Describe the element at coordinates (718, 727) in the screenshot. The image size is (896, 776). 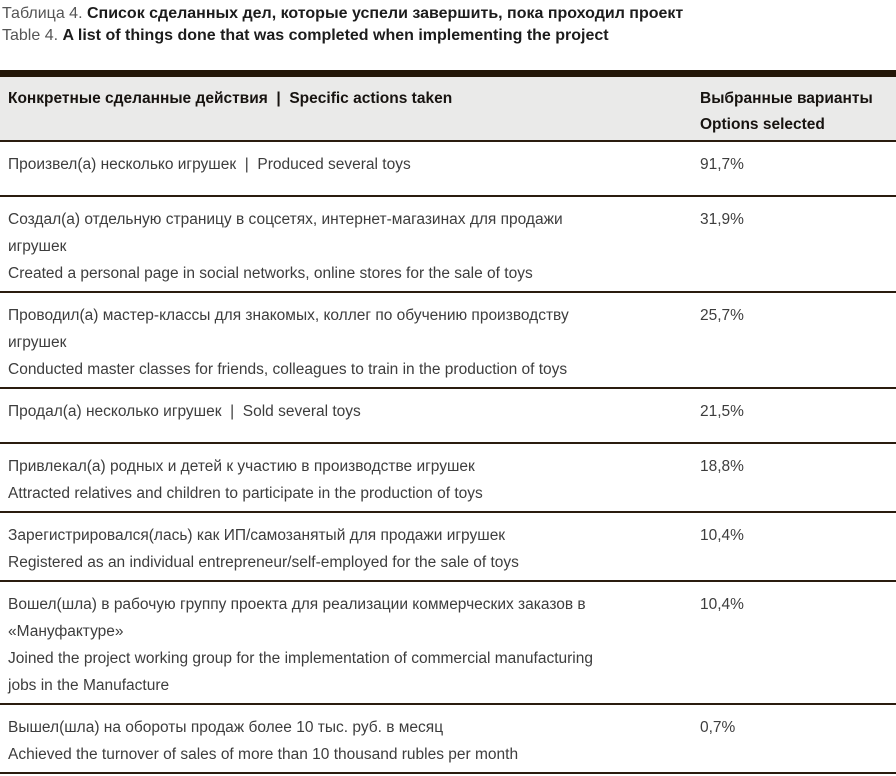
I see `row-value: 0,7%` at that location.